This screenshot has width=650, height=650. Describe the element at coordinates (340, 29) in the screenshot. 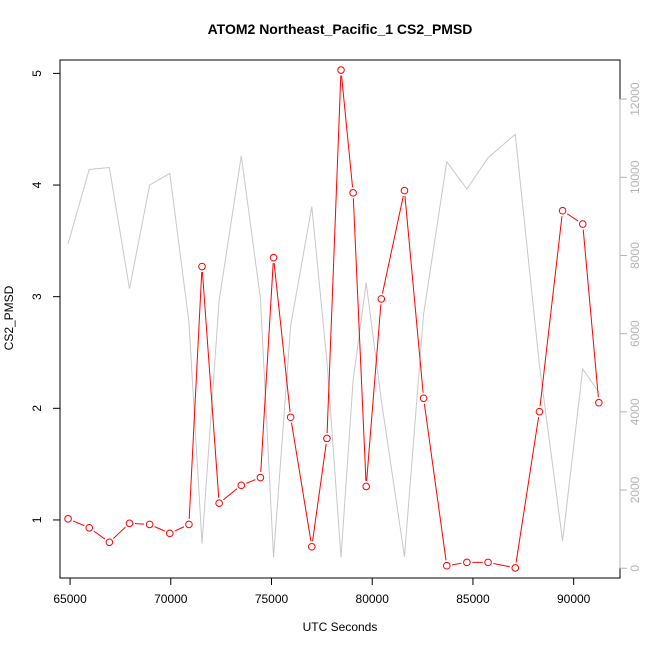

I see `chart-title: ATOM2 Northeast_Pacific_1 CS2_PMSD` at that location.